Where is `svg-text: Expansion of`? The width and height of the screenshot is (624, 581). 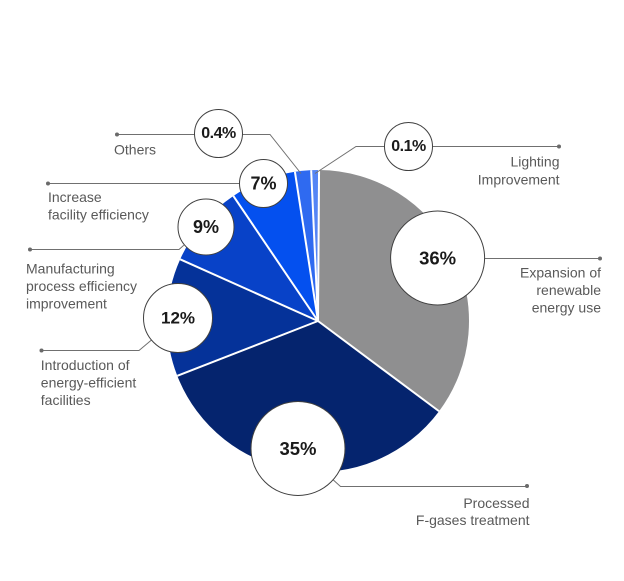
svg-text: Expansion of is located at coordinates (560, 273).